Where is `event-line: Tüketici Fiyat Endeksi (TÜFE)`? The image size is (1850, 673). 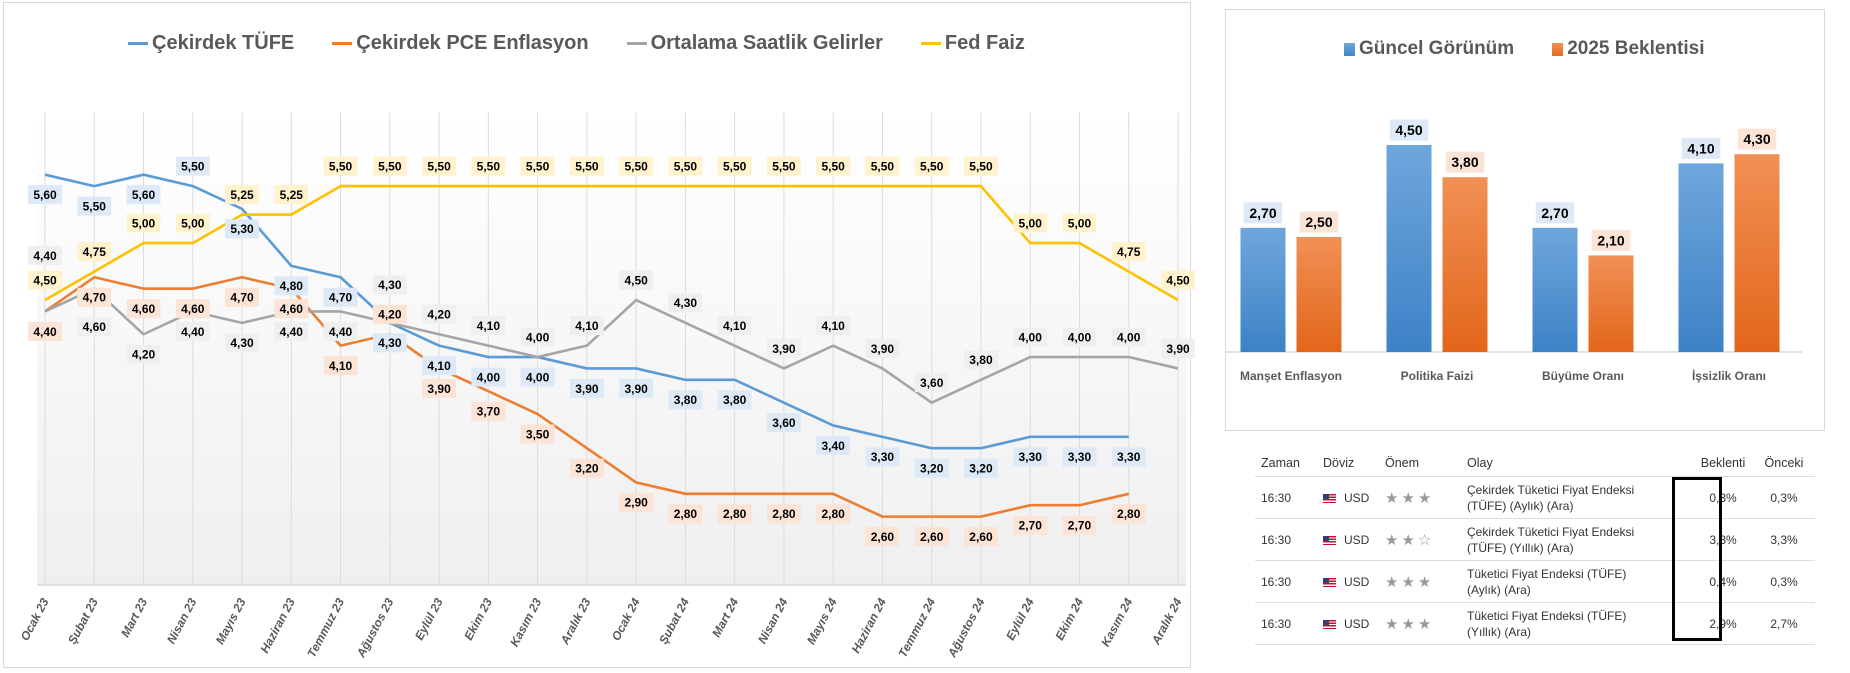
event-line: Tüketici Fiyat Endeksi (TÜFE) is located at coordinates (1547, 573).